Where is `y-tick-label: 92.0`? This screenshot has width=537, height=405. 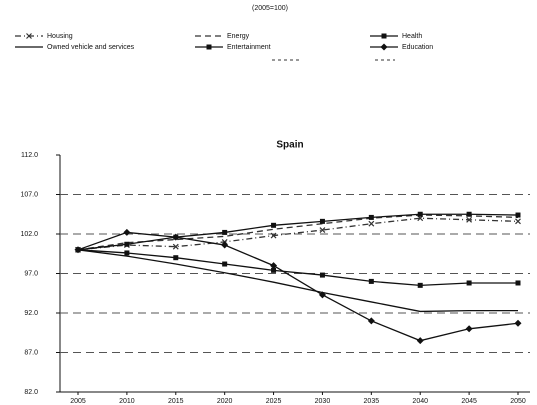 y-tick-label: 92.0 is located at coordinates (31, 313).